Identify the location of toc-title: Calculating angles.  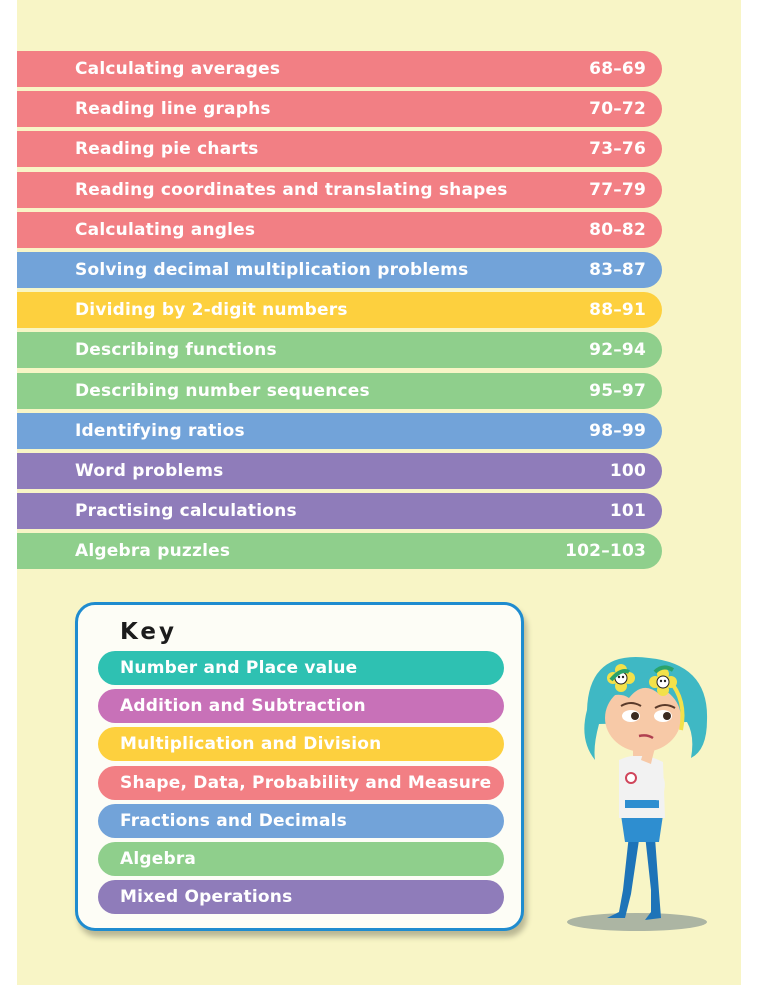
(165, 229).